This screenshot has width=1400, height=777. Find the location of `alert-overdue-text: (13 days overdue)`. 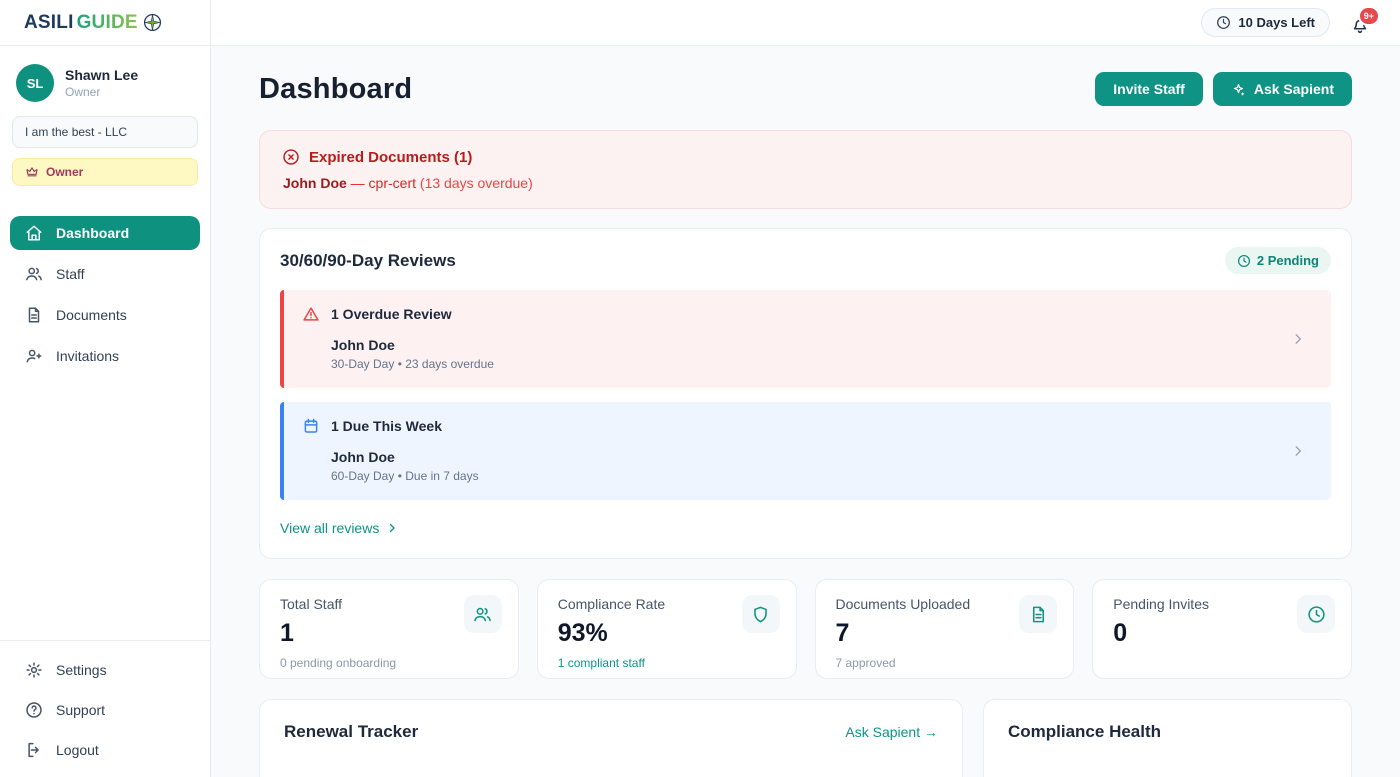

alert-overdue-text: (13 days overdue) is located at coordinates (476, 183).